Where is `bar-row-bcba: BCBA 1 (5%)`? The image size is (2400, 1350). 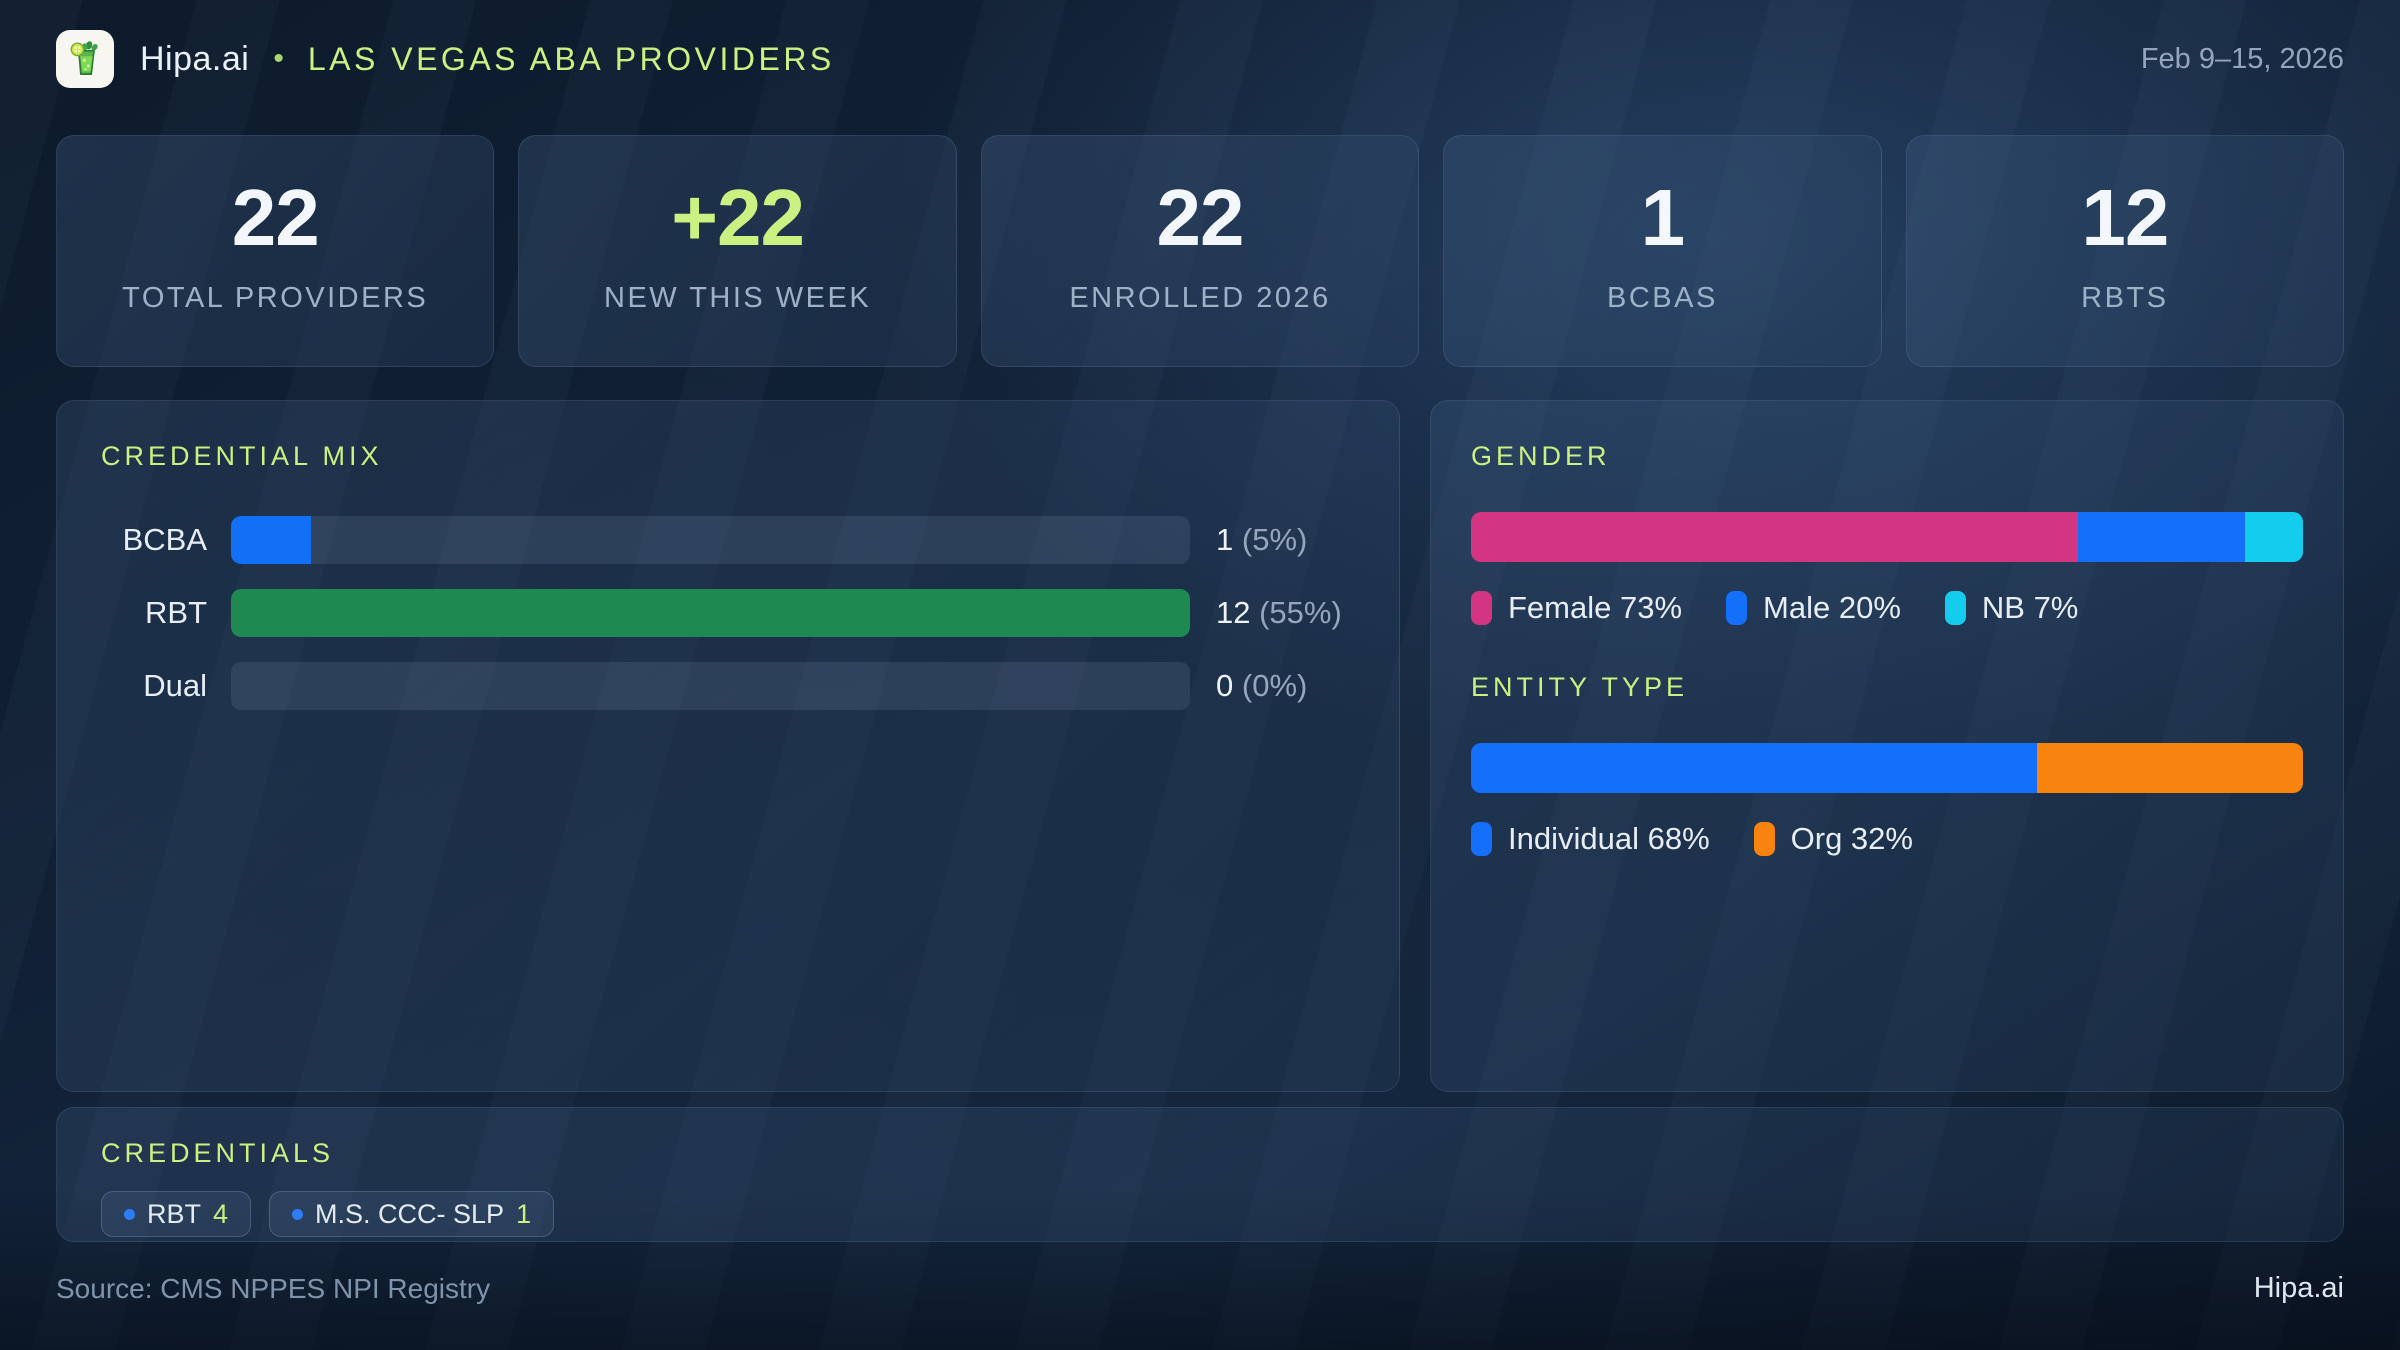
bar-row-bcba: BCBA 1 (5%) is located at coordinates (728, 540).